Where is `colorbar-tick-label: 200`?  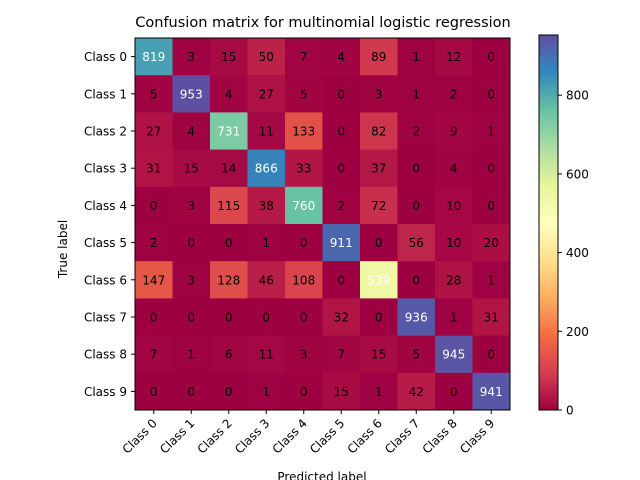 colorbar-tick-label: 200 is located at coordinates (577, 332).